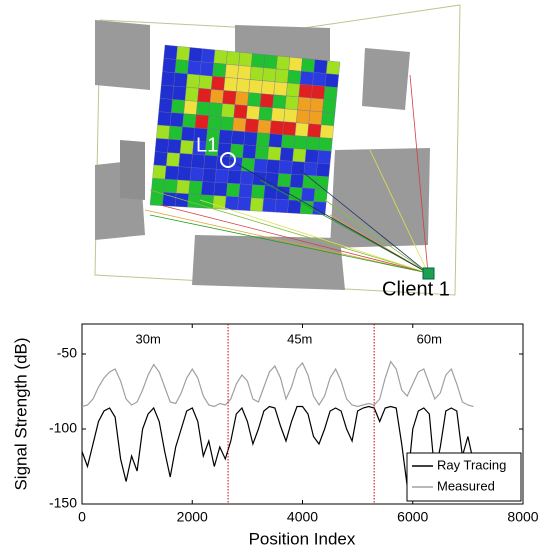 This screenshot has height=550, width=556. I want to click on transmitter-label: L1, so click(207, 145).